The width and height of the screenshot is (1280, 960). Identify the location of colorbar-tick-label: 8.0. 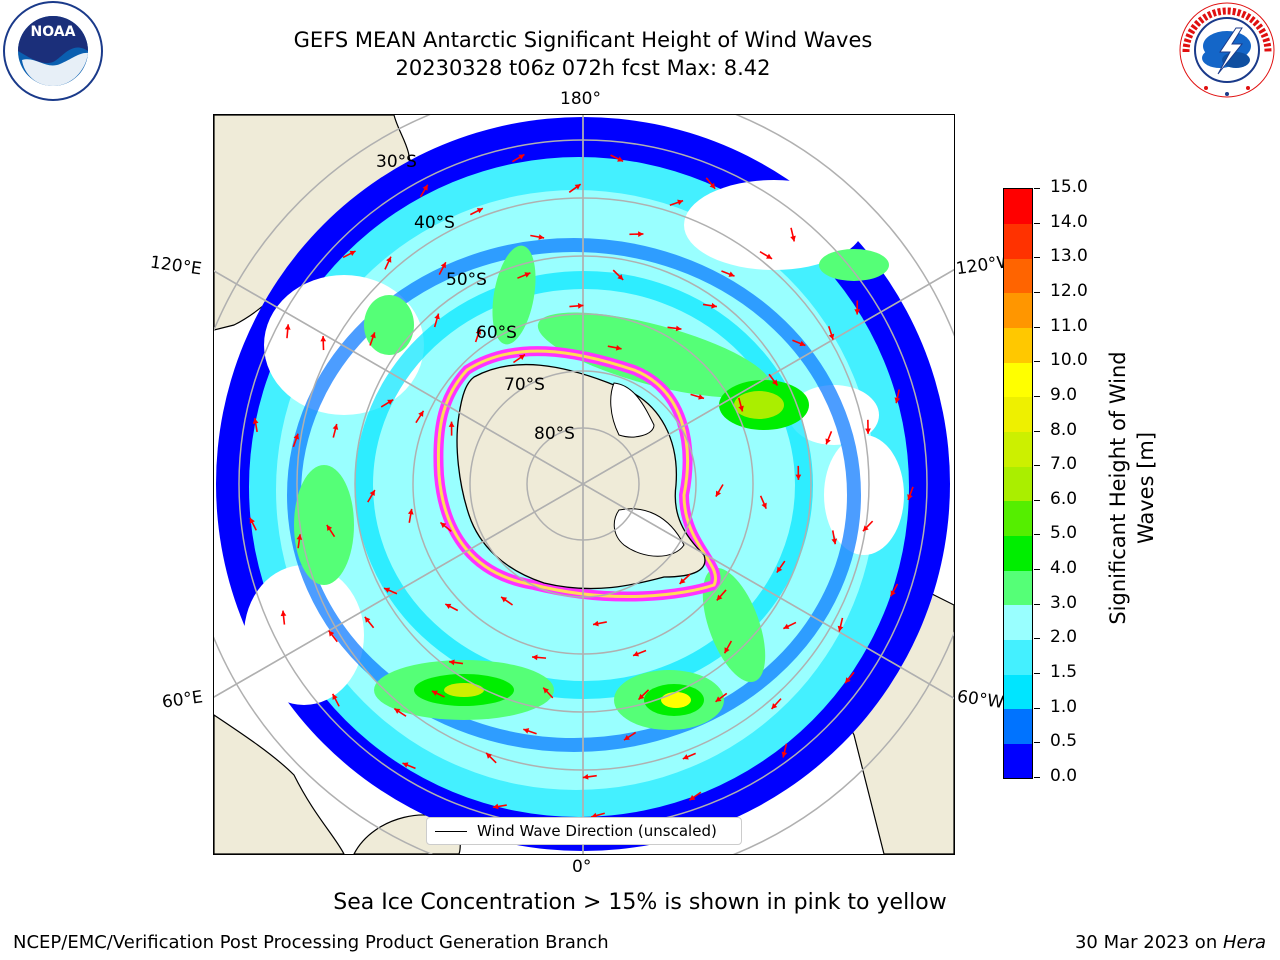
(1064, 429).